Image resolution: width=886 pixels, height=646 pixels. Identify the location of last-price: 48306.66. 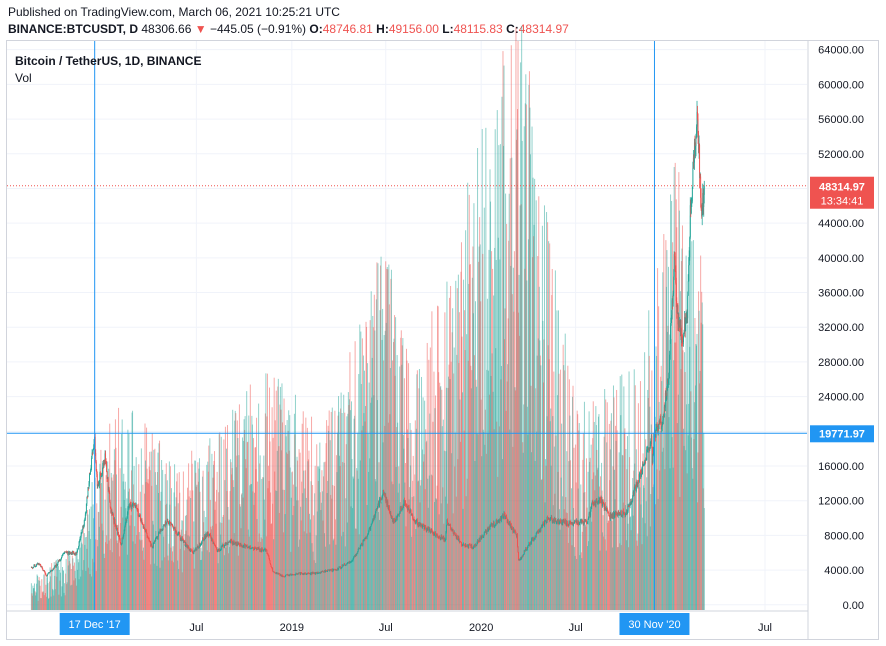
(166, 29).